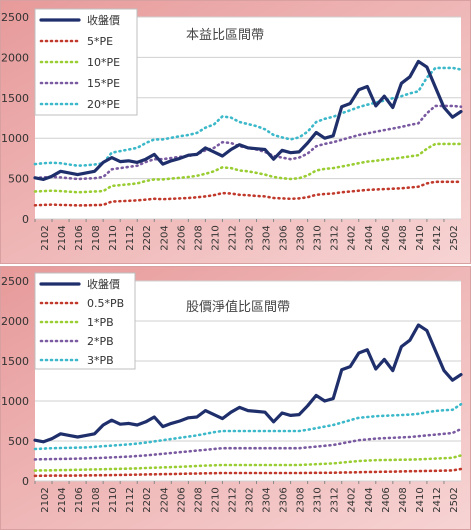  Describe the element at coordinates (100, 360) in the screenshot. I see `legend-label: 3*PB` at that location.